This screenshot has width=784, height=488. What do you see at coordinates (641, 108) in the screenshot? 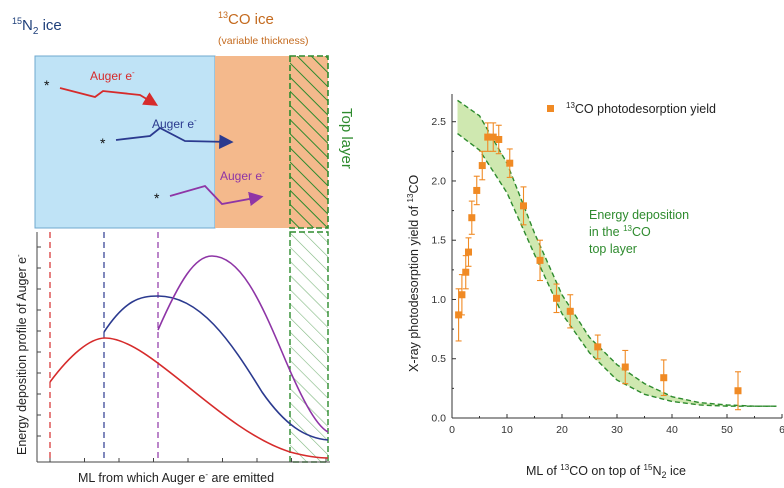
I see `legend-label: 13CO photodesorption yield` at bounding box center [641, 108].